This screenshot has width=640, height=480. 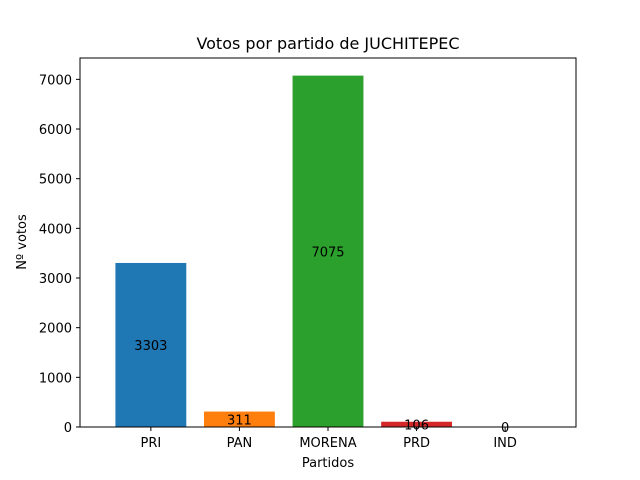 What do you see at coordinates (240, 443) in the screenshot?
I see `x-tick-label: PAN` at bounding box center [240, 443].